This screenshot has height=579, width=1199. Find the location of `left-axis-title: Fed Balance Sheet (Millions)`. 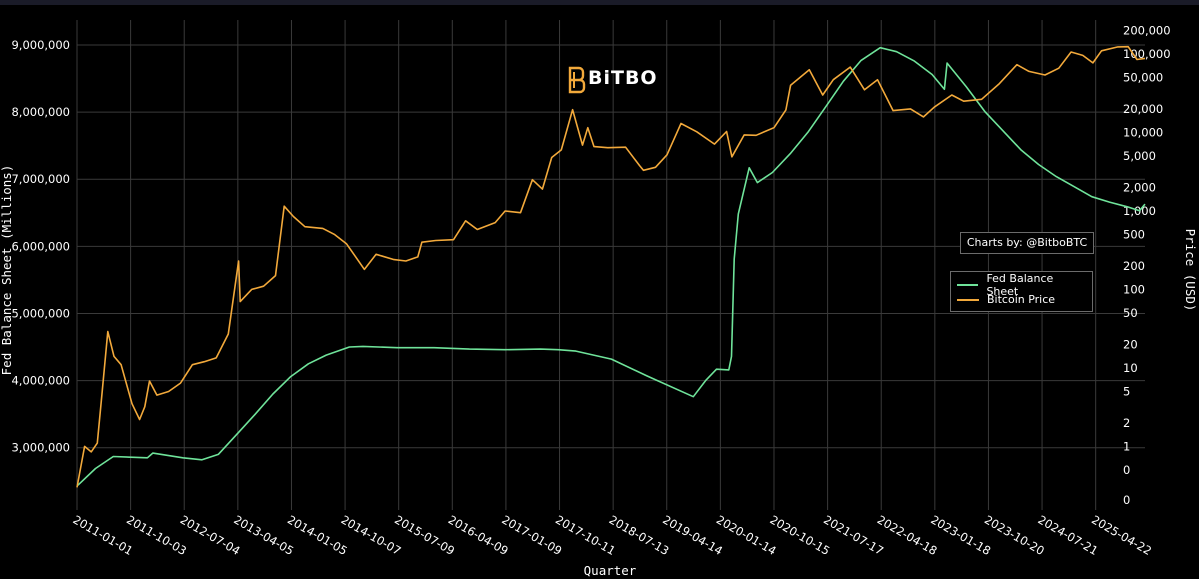

left-axis-title: Fed Balance Sheet (Millions) is located at coordinates (7, 270).